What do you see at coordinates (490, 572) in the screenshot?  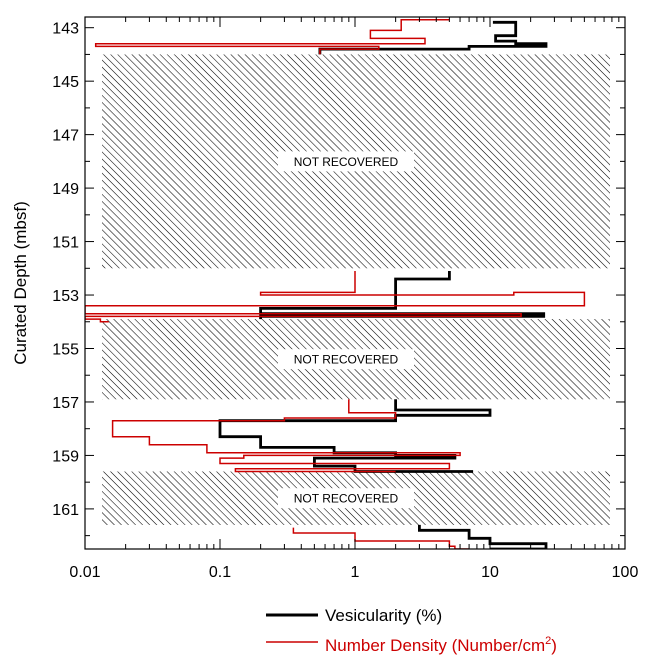 I see `x-tick-label: 10` at bounding box center [490, 572].